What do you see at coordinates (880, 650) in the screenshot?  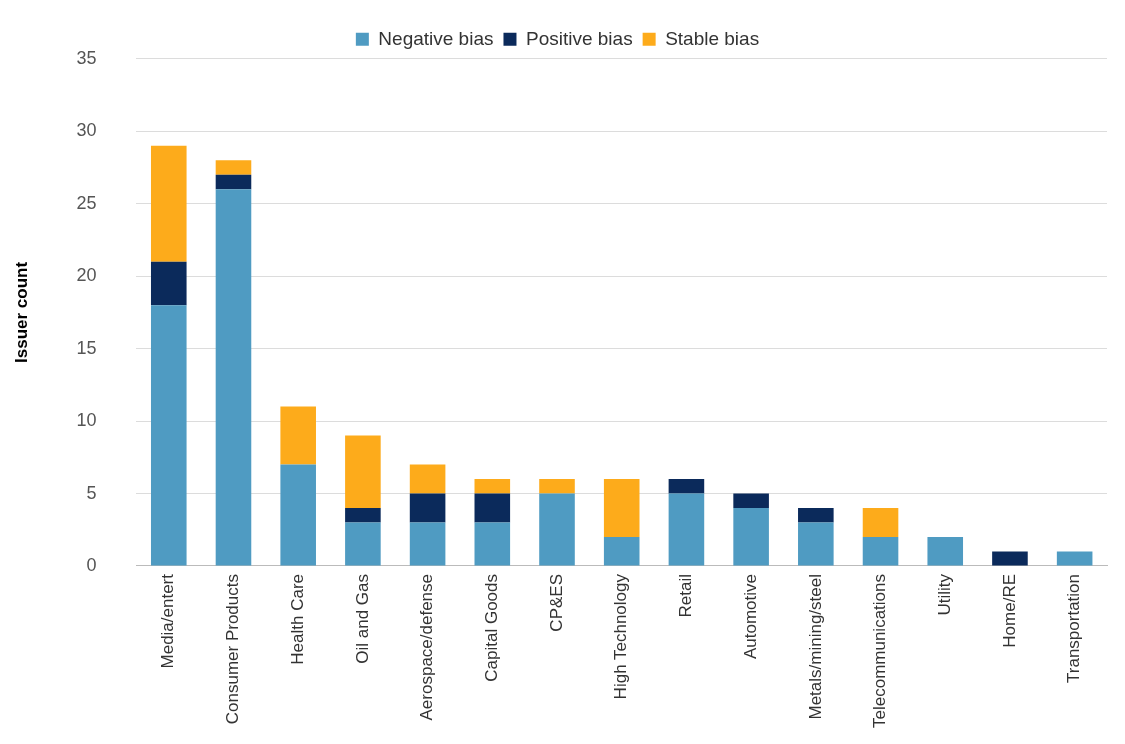 I see `x-tick-label: Telecommunications` at bounding box center [880, 650].